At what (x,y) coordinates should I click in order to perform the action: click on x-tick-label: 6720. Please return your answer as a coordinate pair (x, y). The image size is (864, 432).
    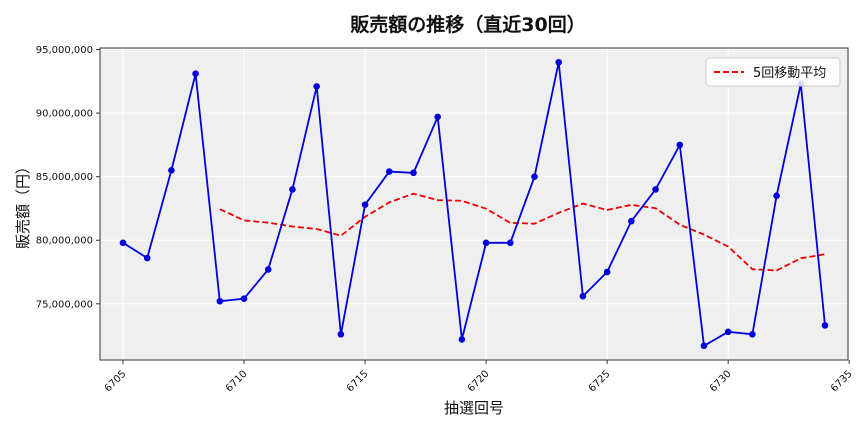
    Looking at the image, I should click on (479, 382).